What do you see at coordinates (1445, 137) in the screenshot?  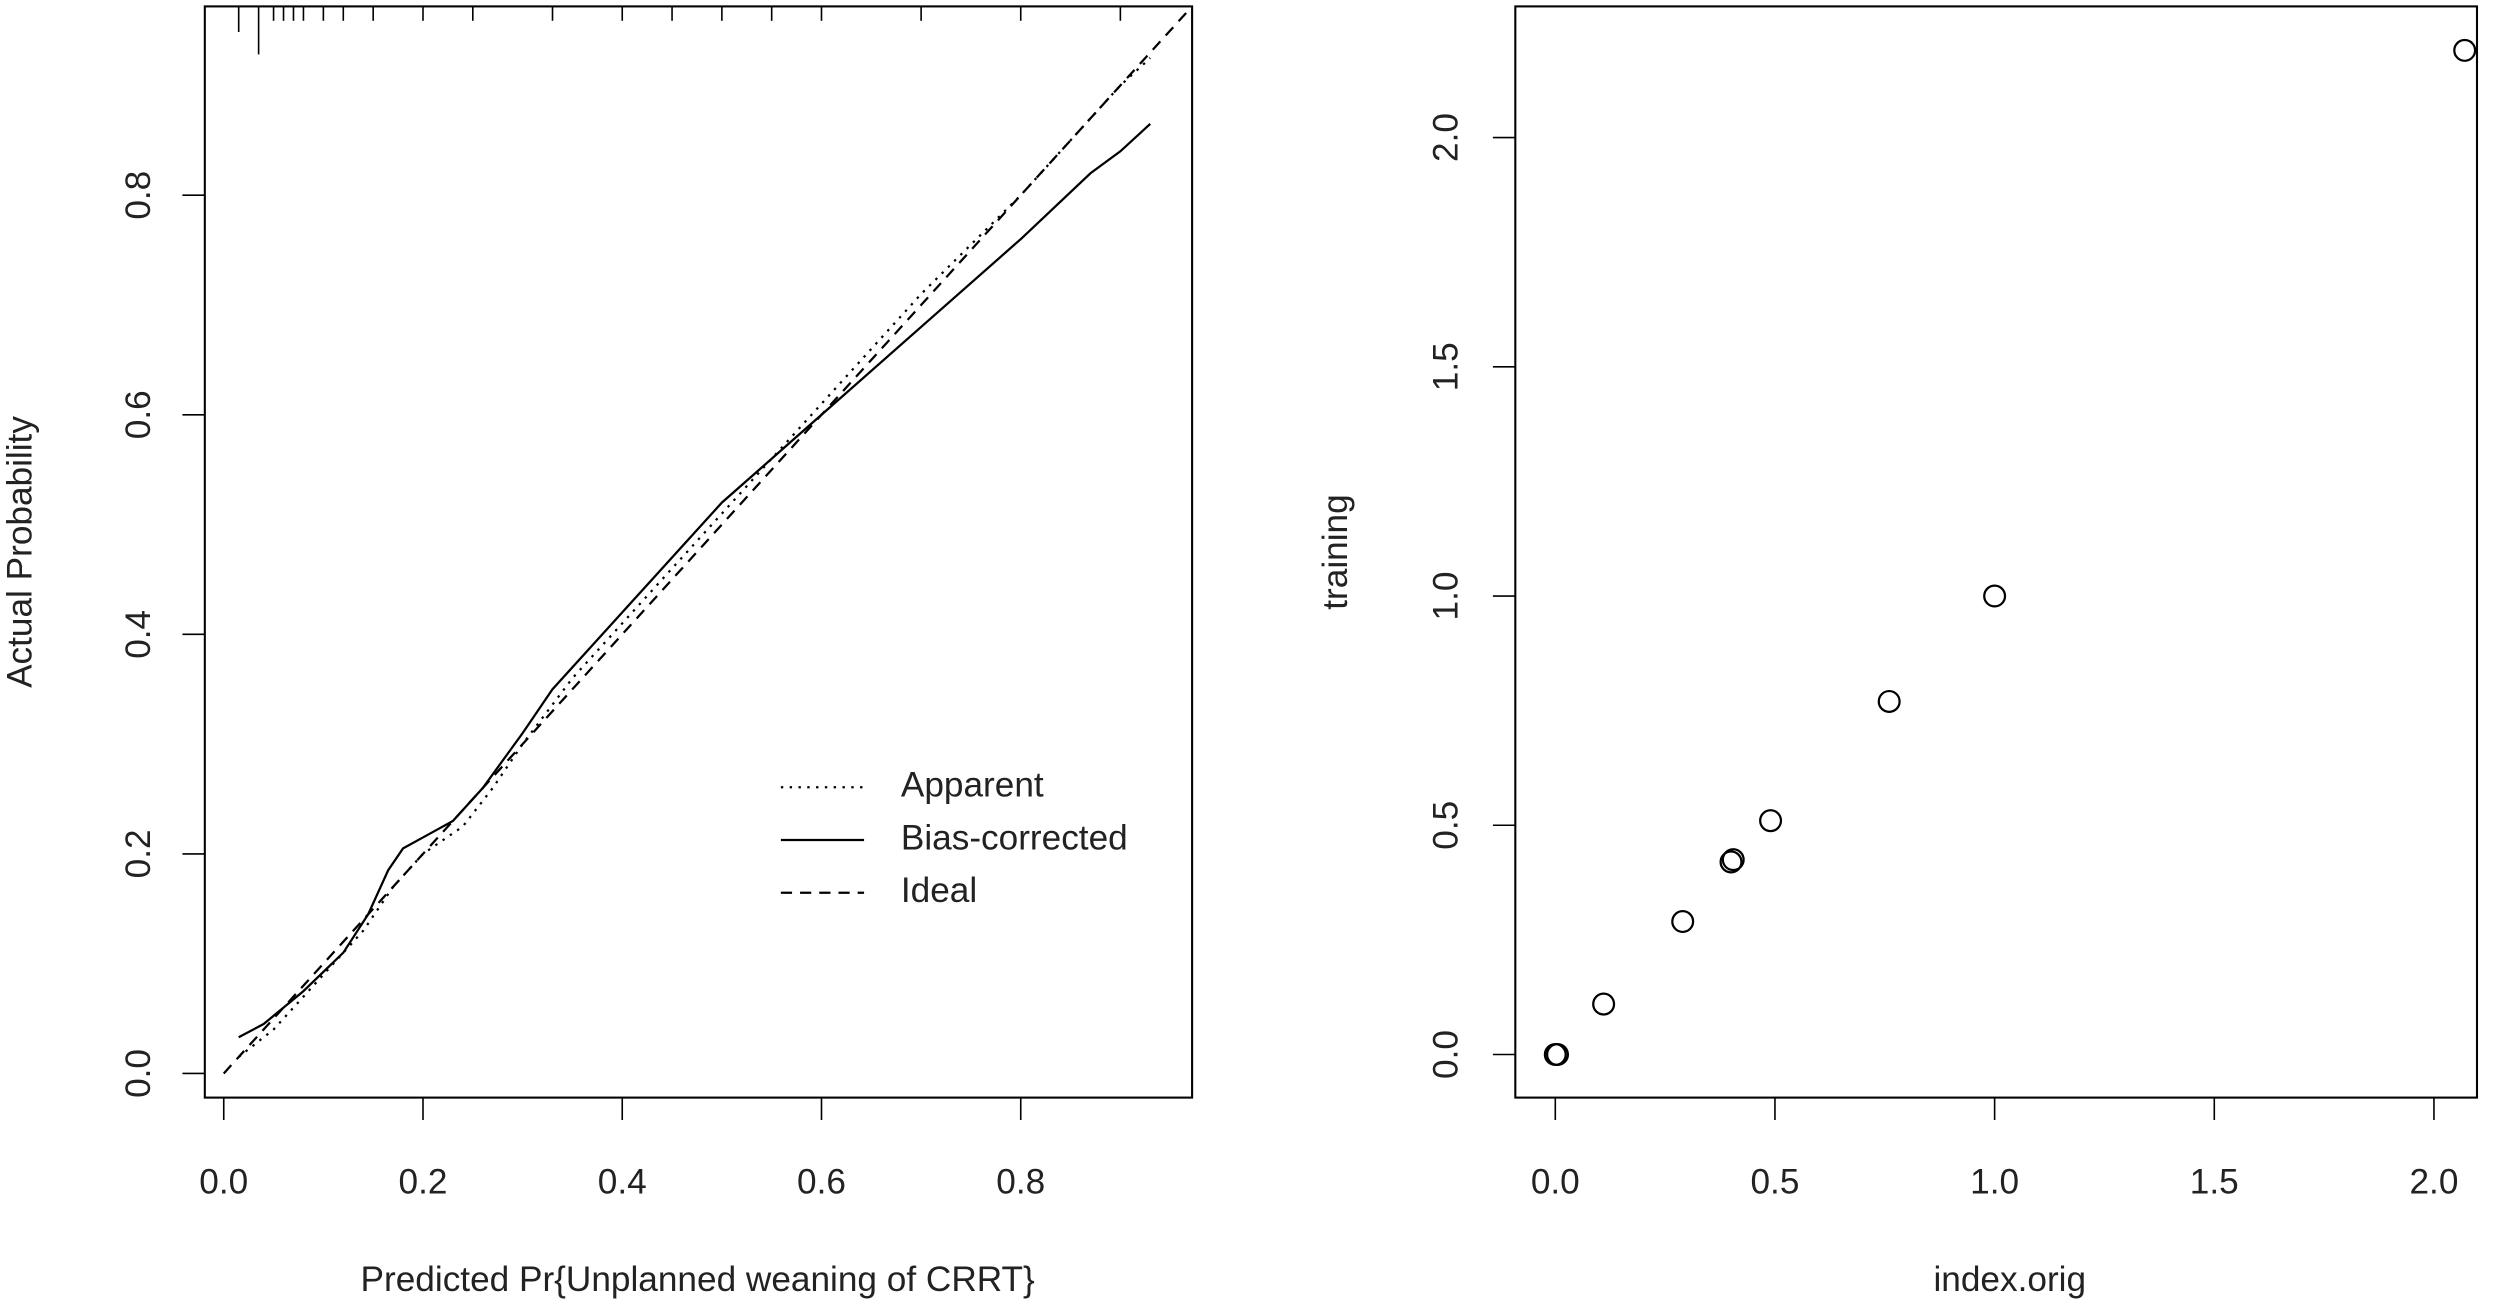 I see `y-tick-label: 2.0` at bounding box center [1445, 137].